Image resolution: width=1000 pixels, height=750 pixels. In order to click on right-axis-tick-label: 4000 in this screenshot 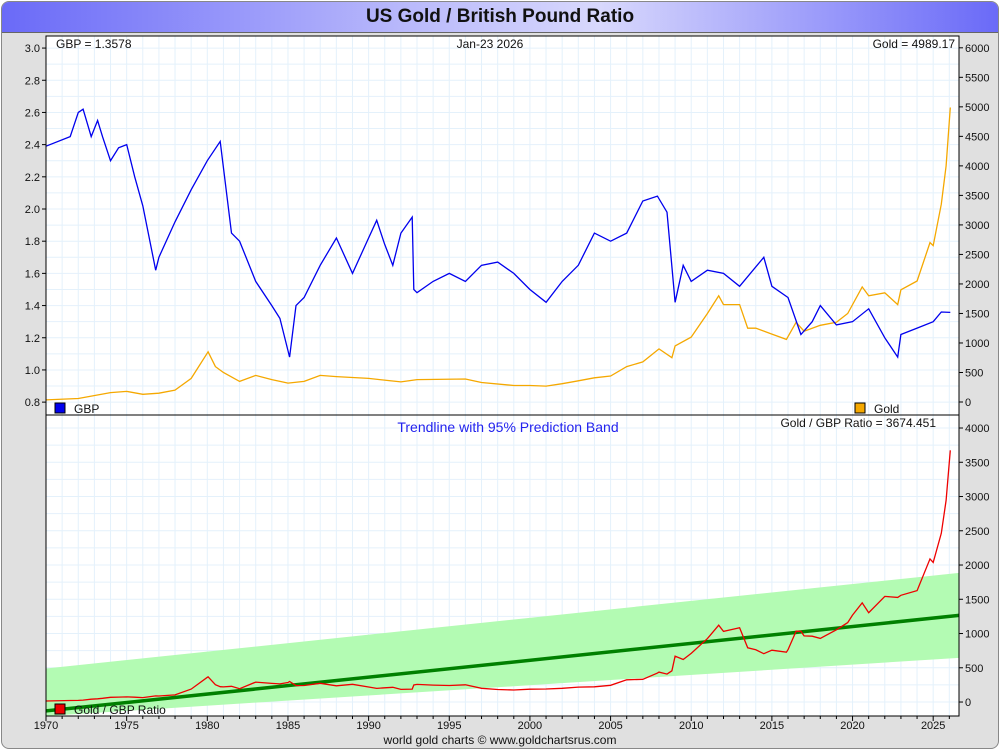, I will do `click(977, 167)`.